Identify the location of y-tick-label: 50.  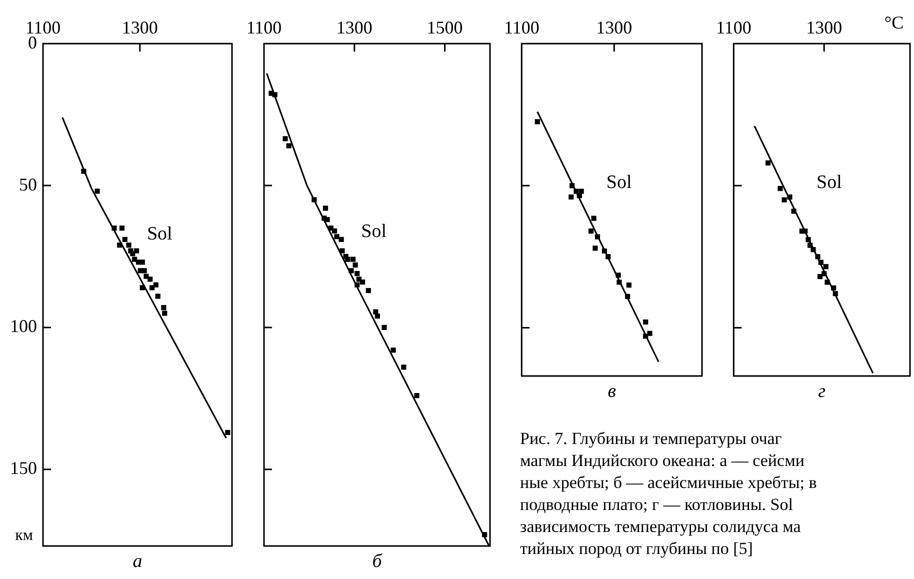
(28, 184).